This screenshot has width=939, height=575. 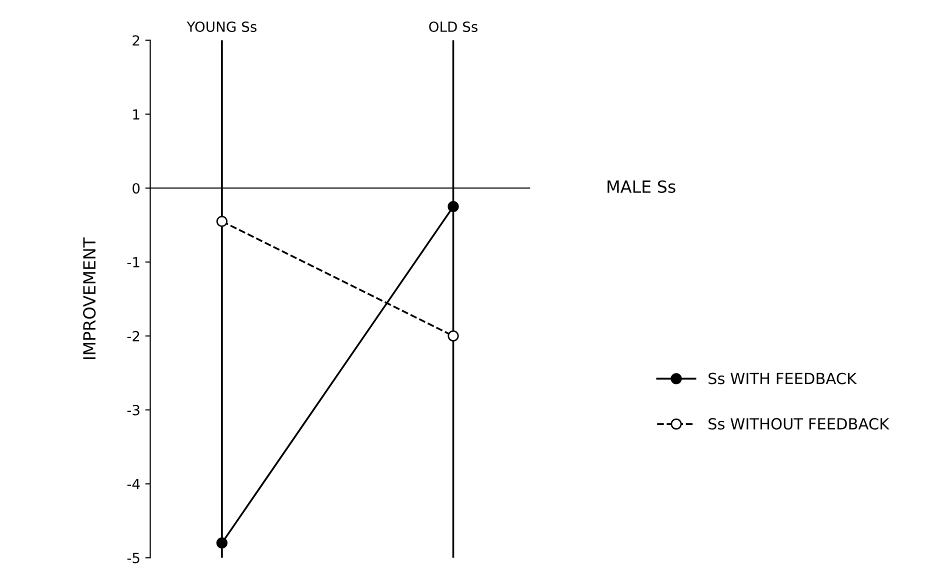 I want to click on legend-label: Ss WITHOUT FEEDBACK, so click(x=799, y=424).